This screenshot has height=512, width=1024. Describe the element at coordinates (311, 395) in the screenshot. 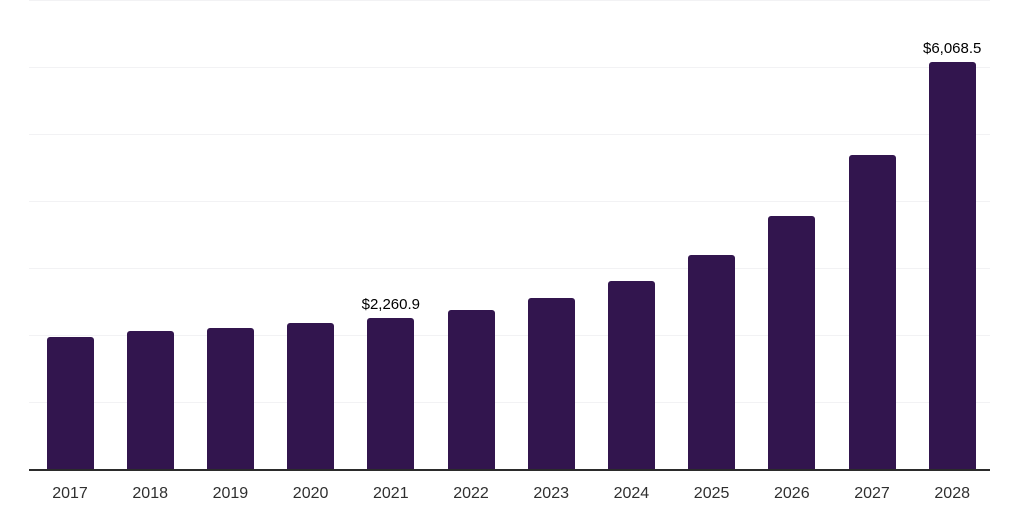

I see `bar-2020` at that location.